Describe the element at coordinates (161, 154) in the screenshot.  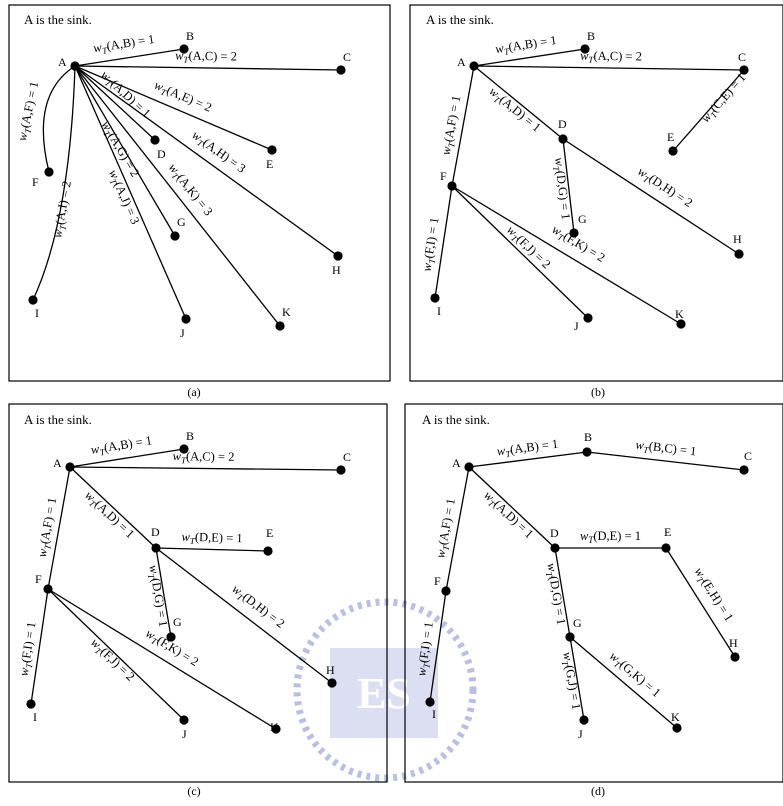
I see `node-label-D: D` at that location.